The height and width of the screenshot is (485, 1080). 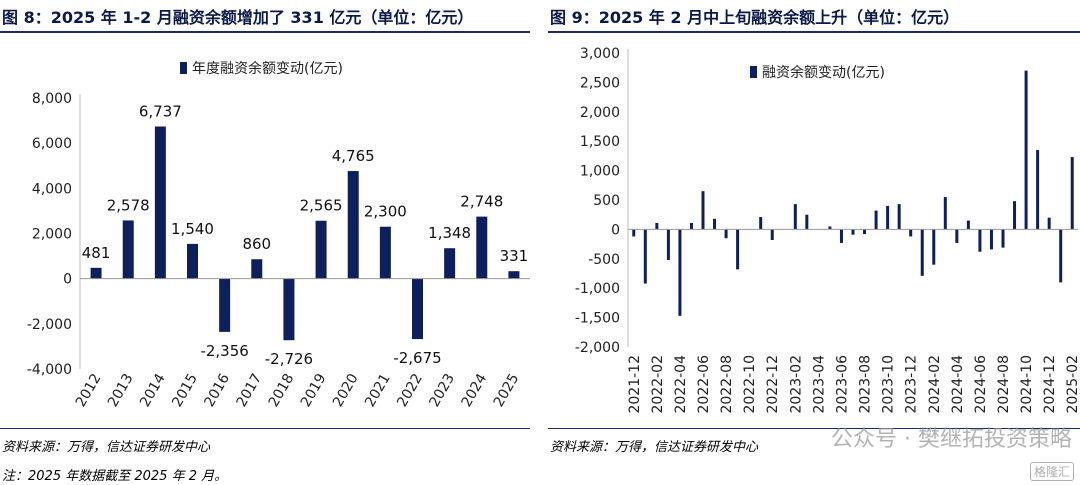 I want to click on x-tick-label: 2012, so click(x=89, y=390).